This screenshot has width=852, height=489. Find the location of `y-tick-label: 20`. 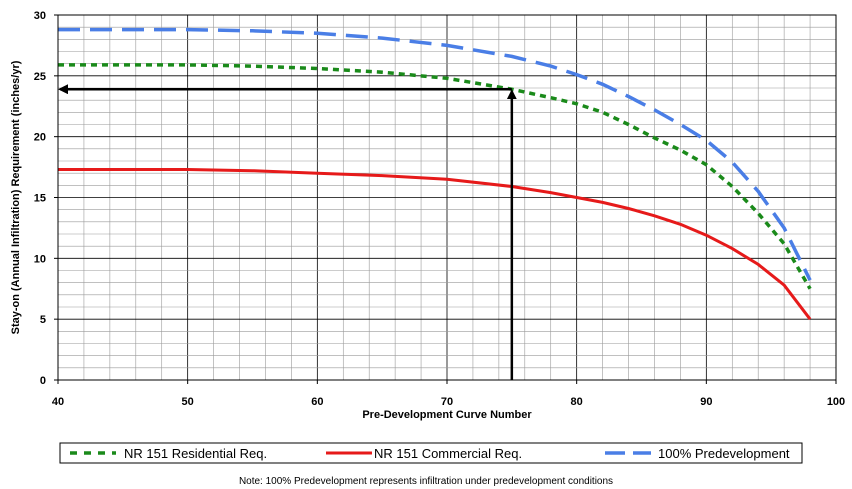

y-tick-label: 20 is located at coordinates (40, 138).